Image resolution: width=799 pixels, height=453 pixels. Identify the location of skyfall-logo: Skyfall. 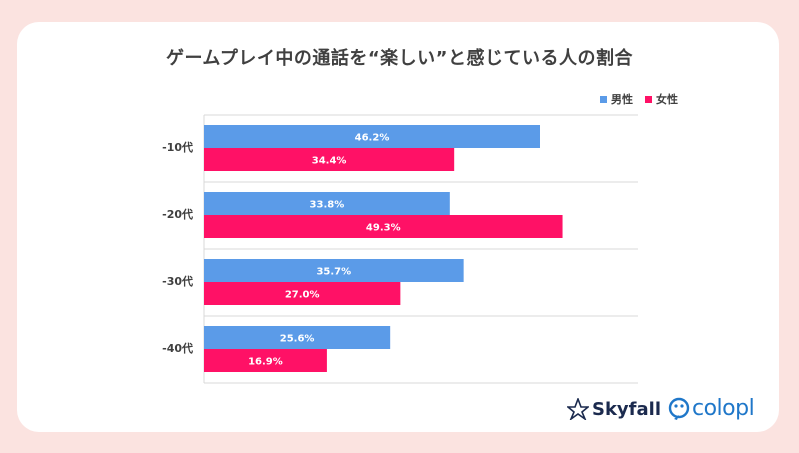
(614, 409).